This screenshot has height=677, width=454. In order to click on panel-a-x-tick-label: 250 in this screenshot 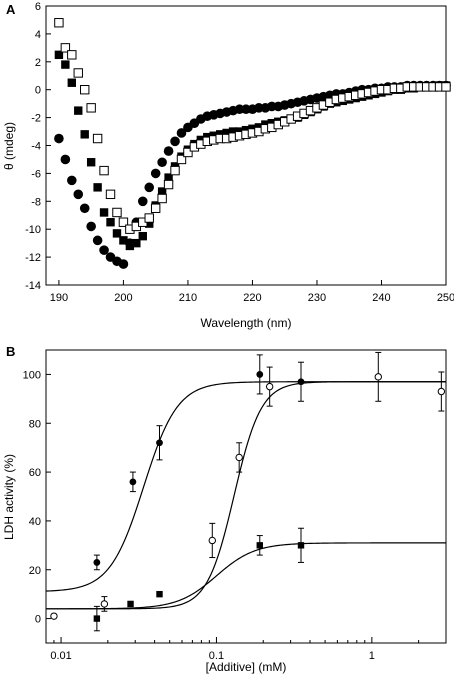, I will do `click(445, 298)`.